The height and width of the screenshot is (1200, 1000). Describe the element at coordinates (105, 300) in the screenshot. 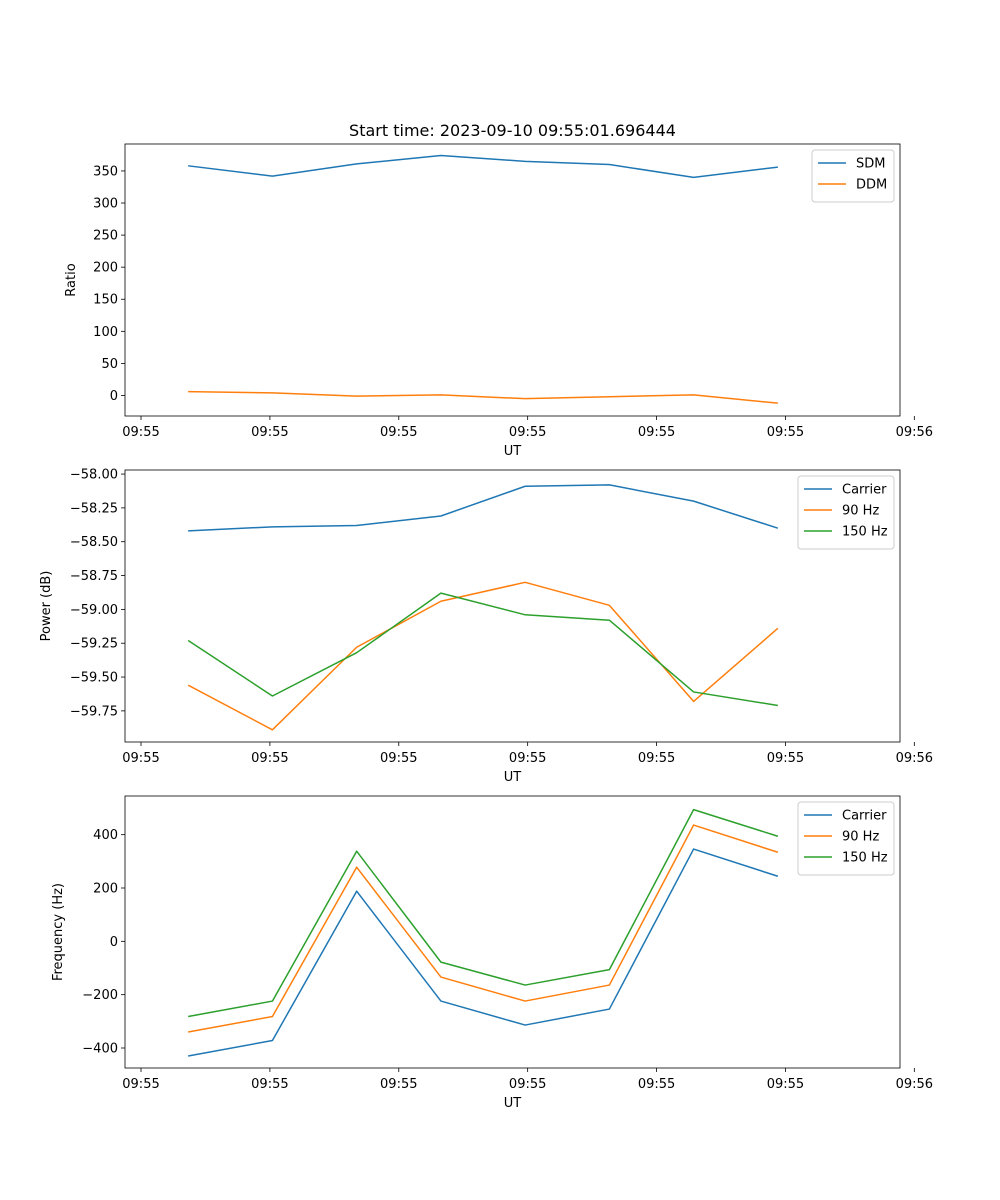

I see `y-tick-label: 150` at that location.